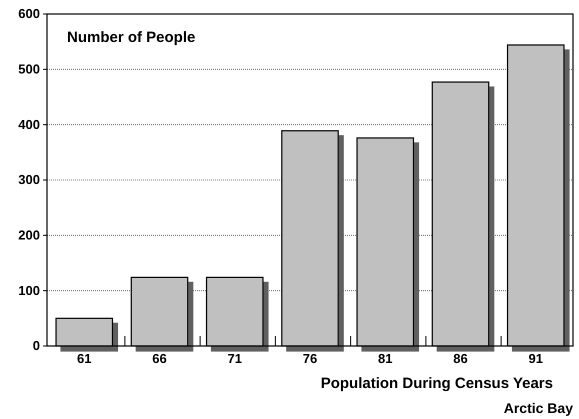 This screenshot has height=419, width=579. Describe the element at coordinates (460, 358) in the screenshot. I see `x-tick-label: 86` at that location.